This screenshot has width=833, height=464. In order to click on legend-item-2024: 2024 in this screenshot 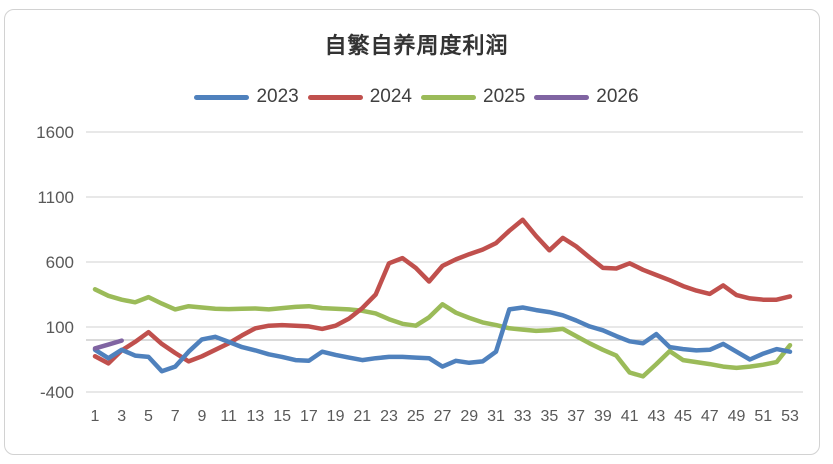, I will do `click(359, 97)`.